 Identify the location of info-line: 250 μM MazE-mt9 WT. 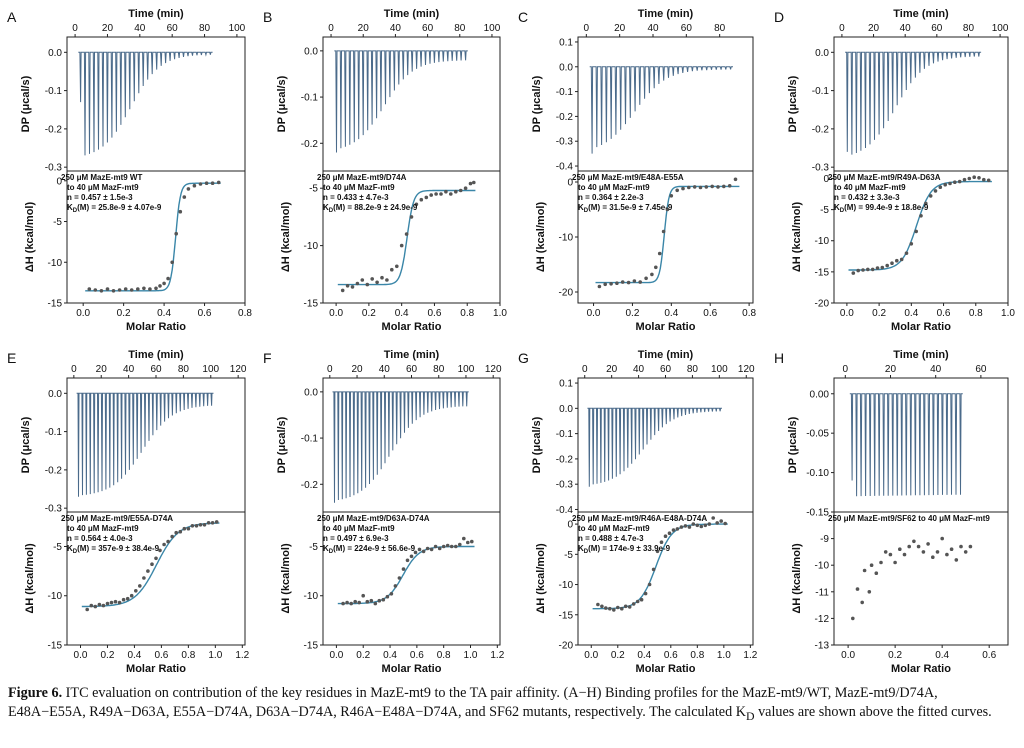
(101, 177).